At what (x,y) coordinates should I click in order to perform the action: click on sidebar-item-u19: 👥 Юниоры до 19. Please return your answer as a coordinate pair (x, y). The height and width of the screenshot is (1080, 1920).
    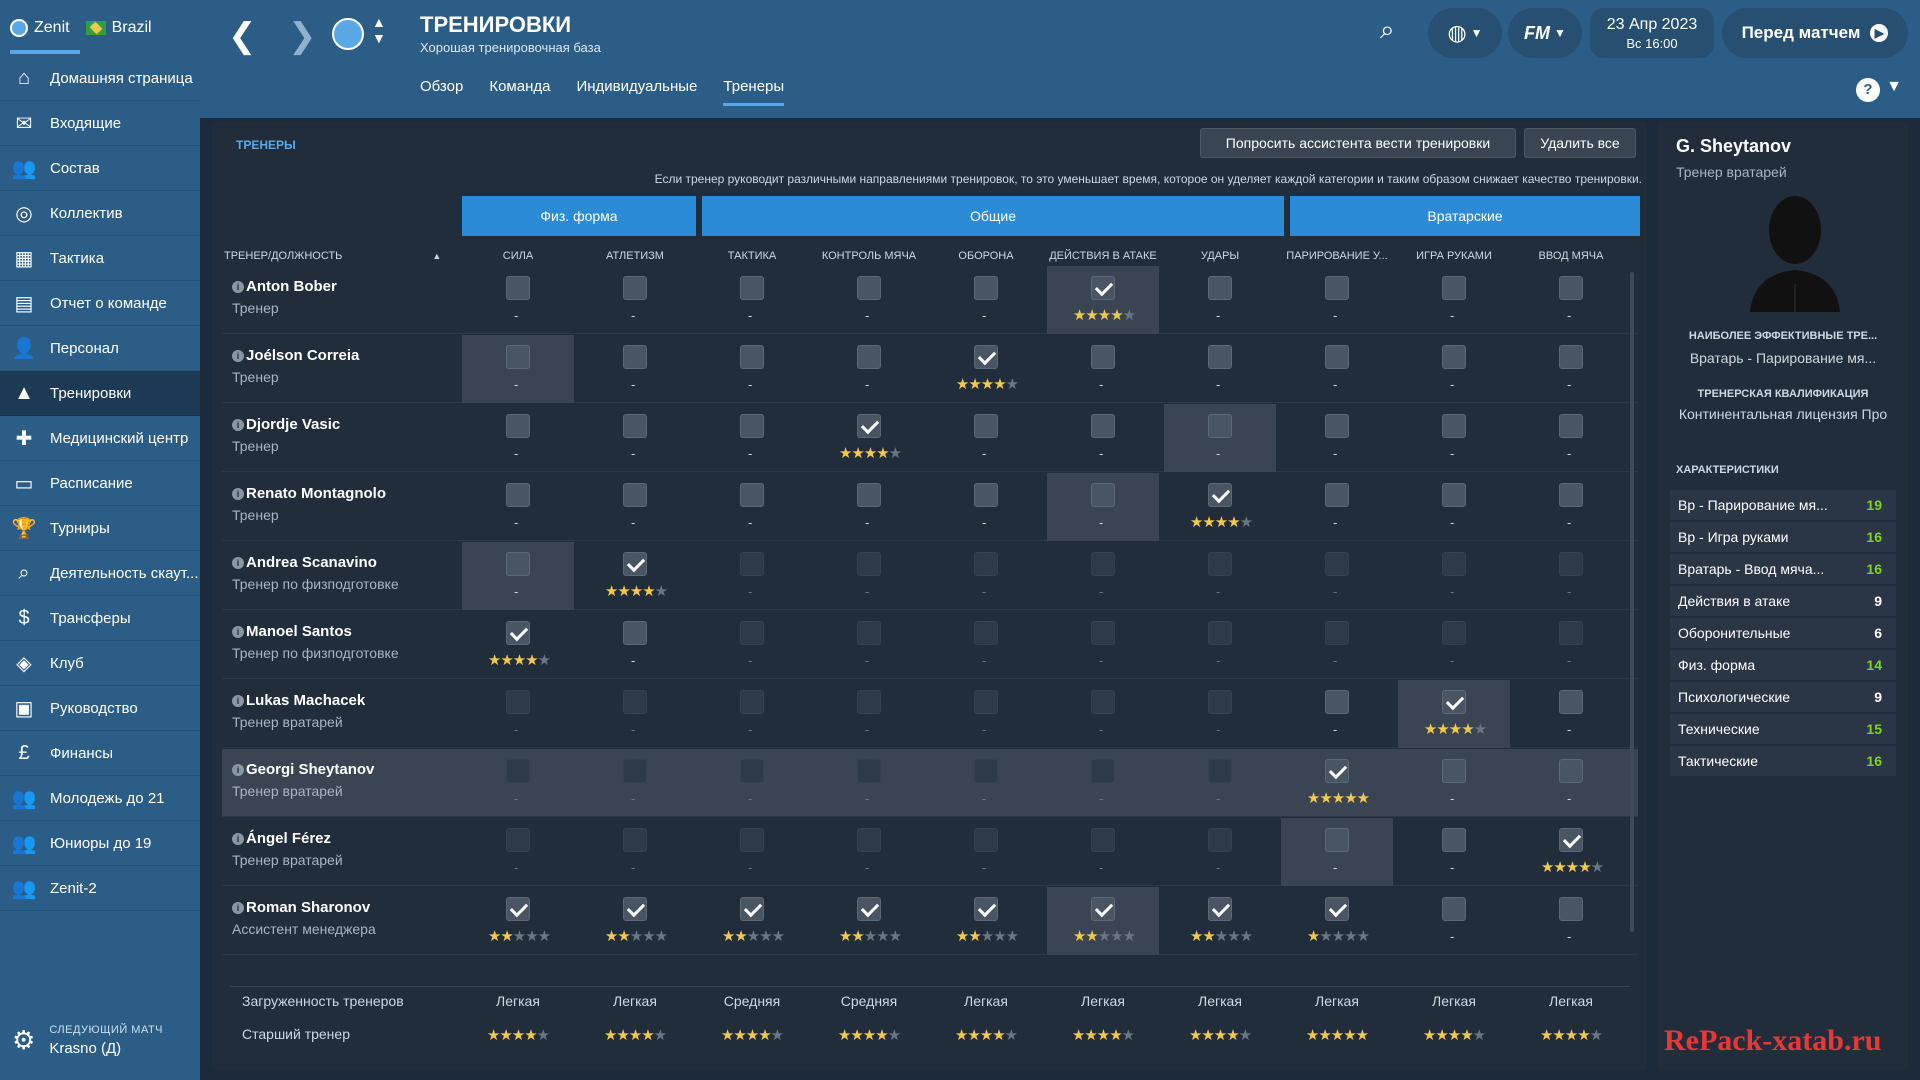
    Looking at the image, I should click on (100, 843).